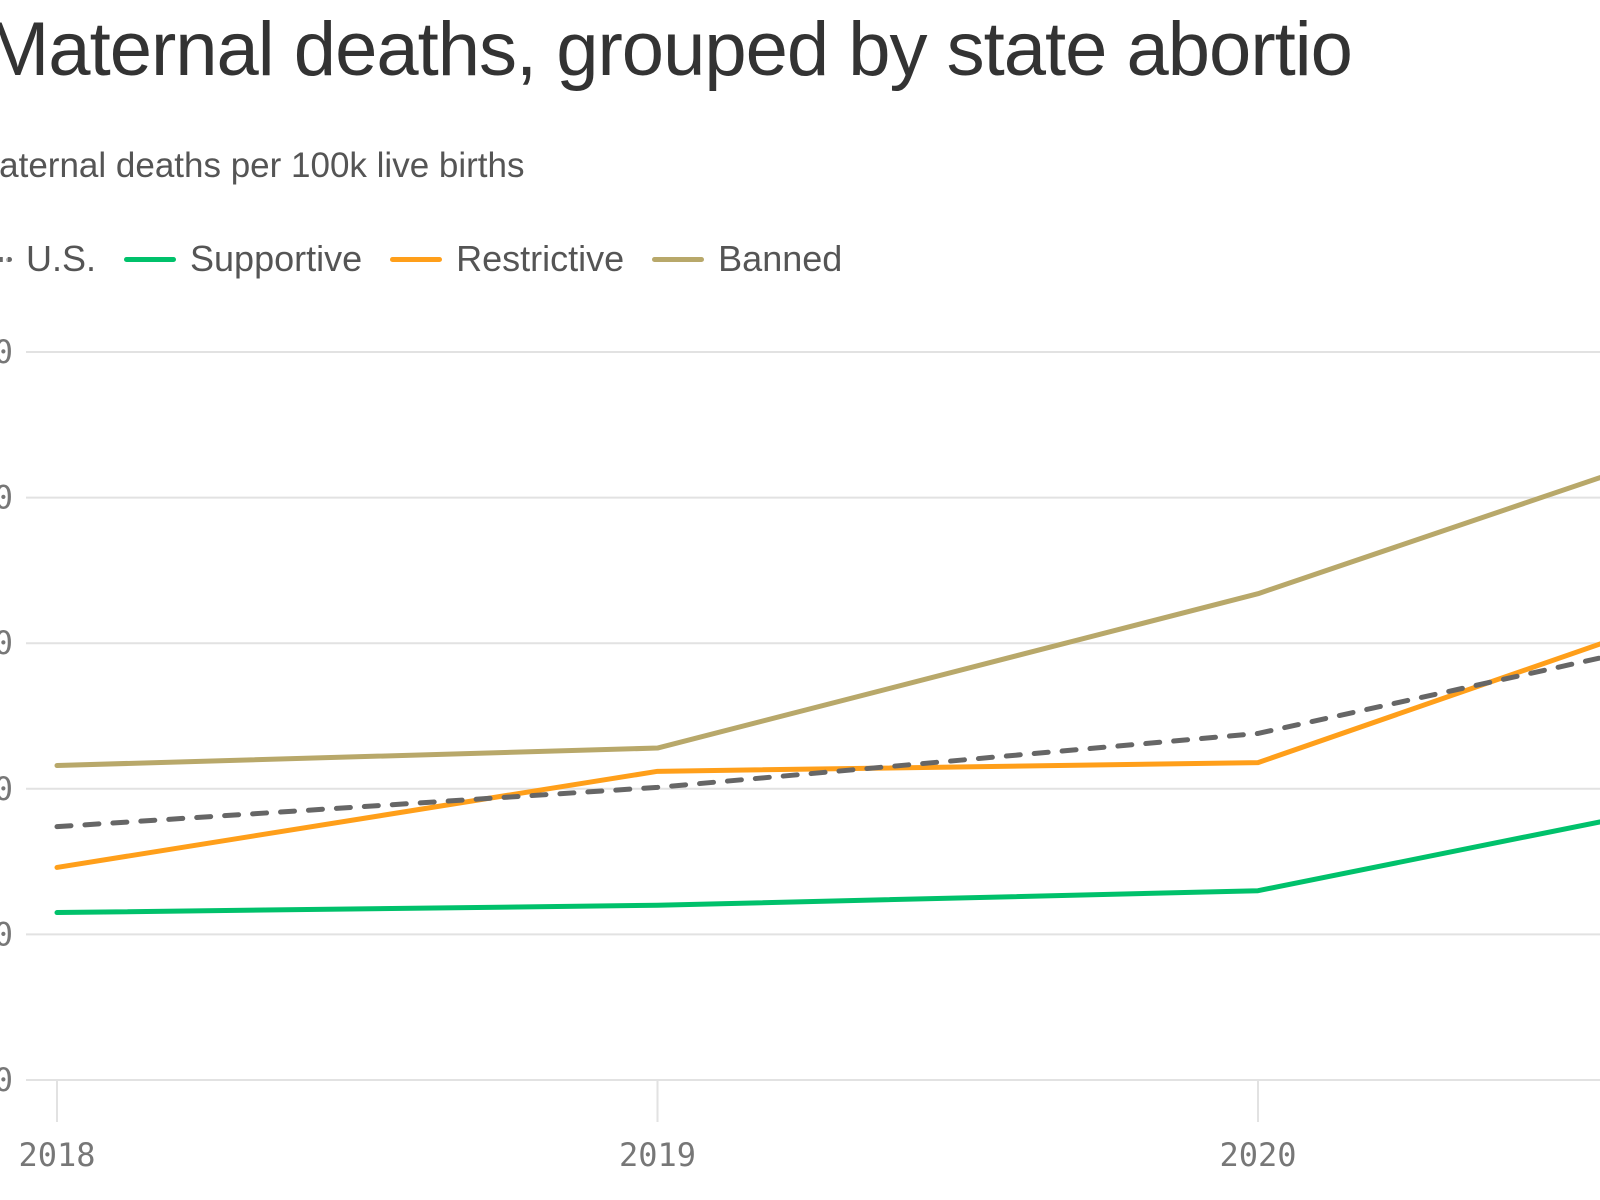 The width and height of the screenshot is (1600, 1200). What do you see at coordinates (780, 258) in the screenshot?
I see `legend-label: Banned` at bounding box center [780, 258].